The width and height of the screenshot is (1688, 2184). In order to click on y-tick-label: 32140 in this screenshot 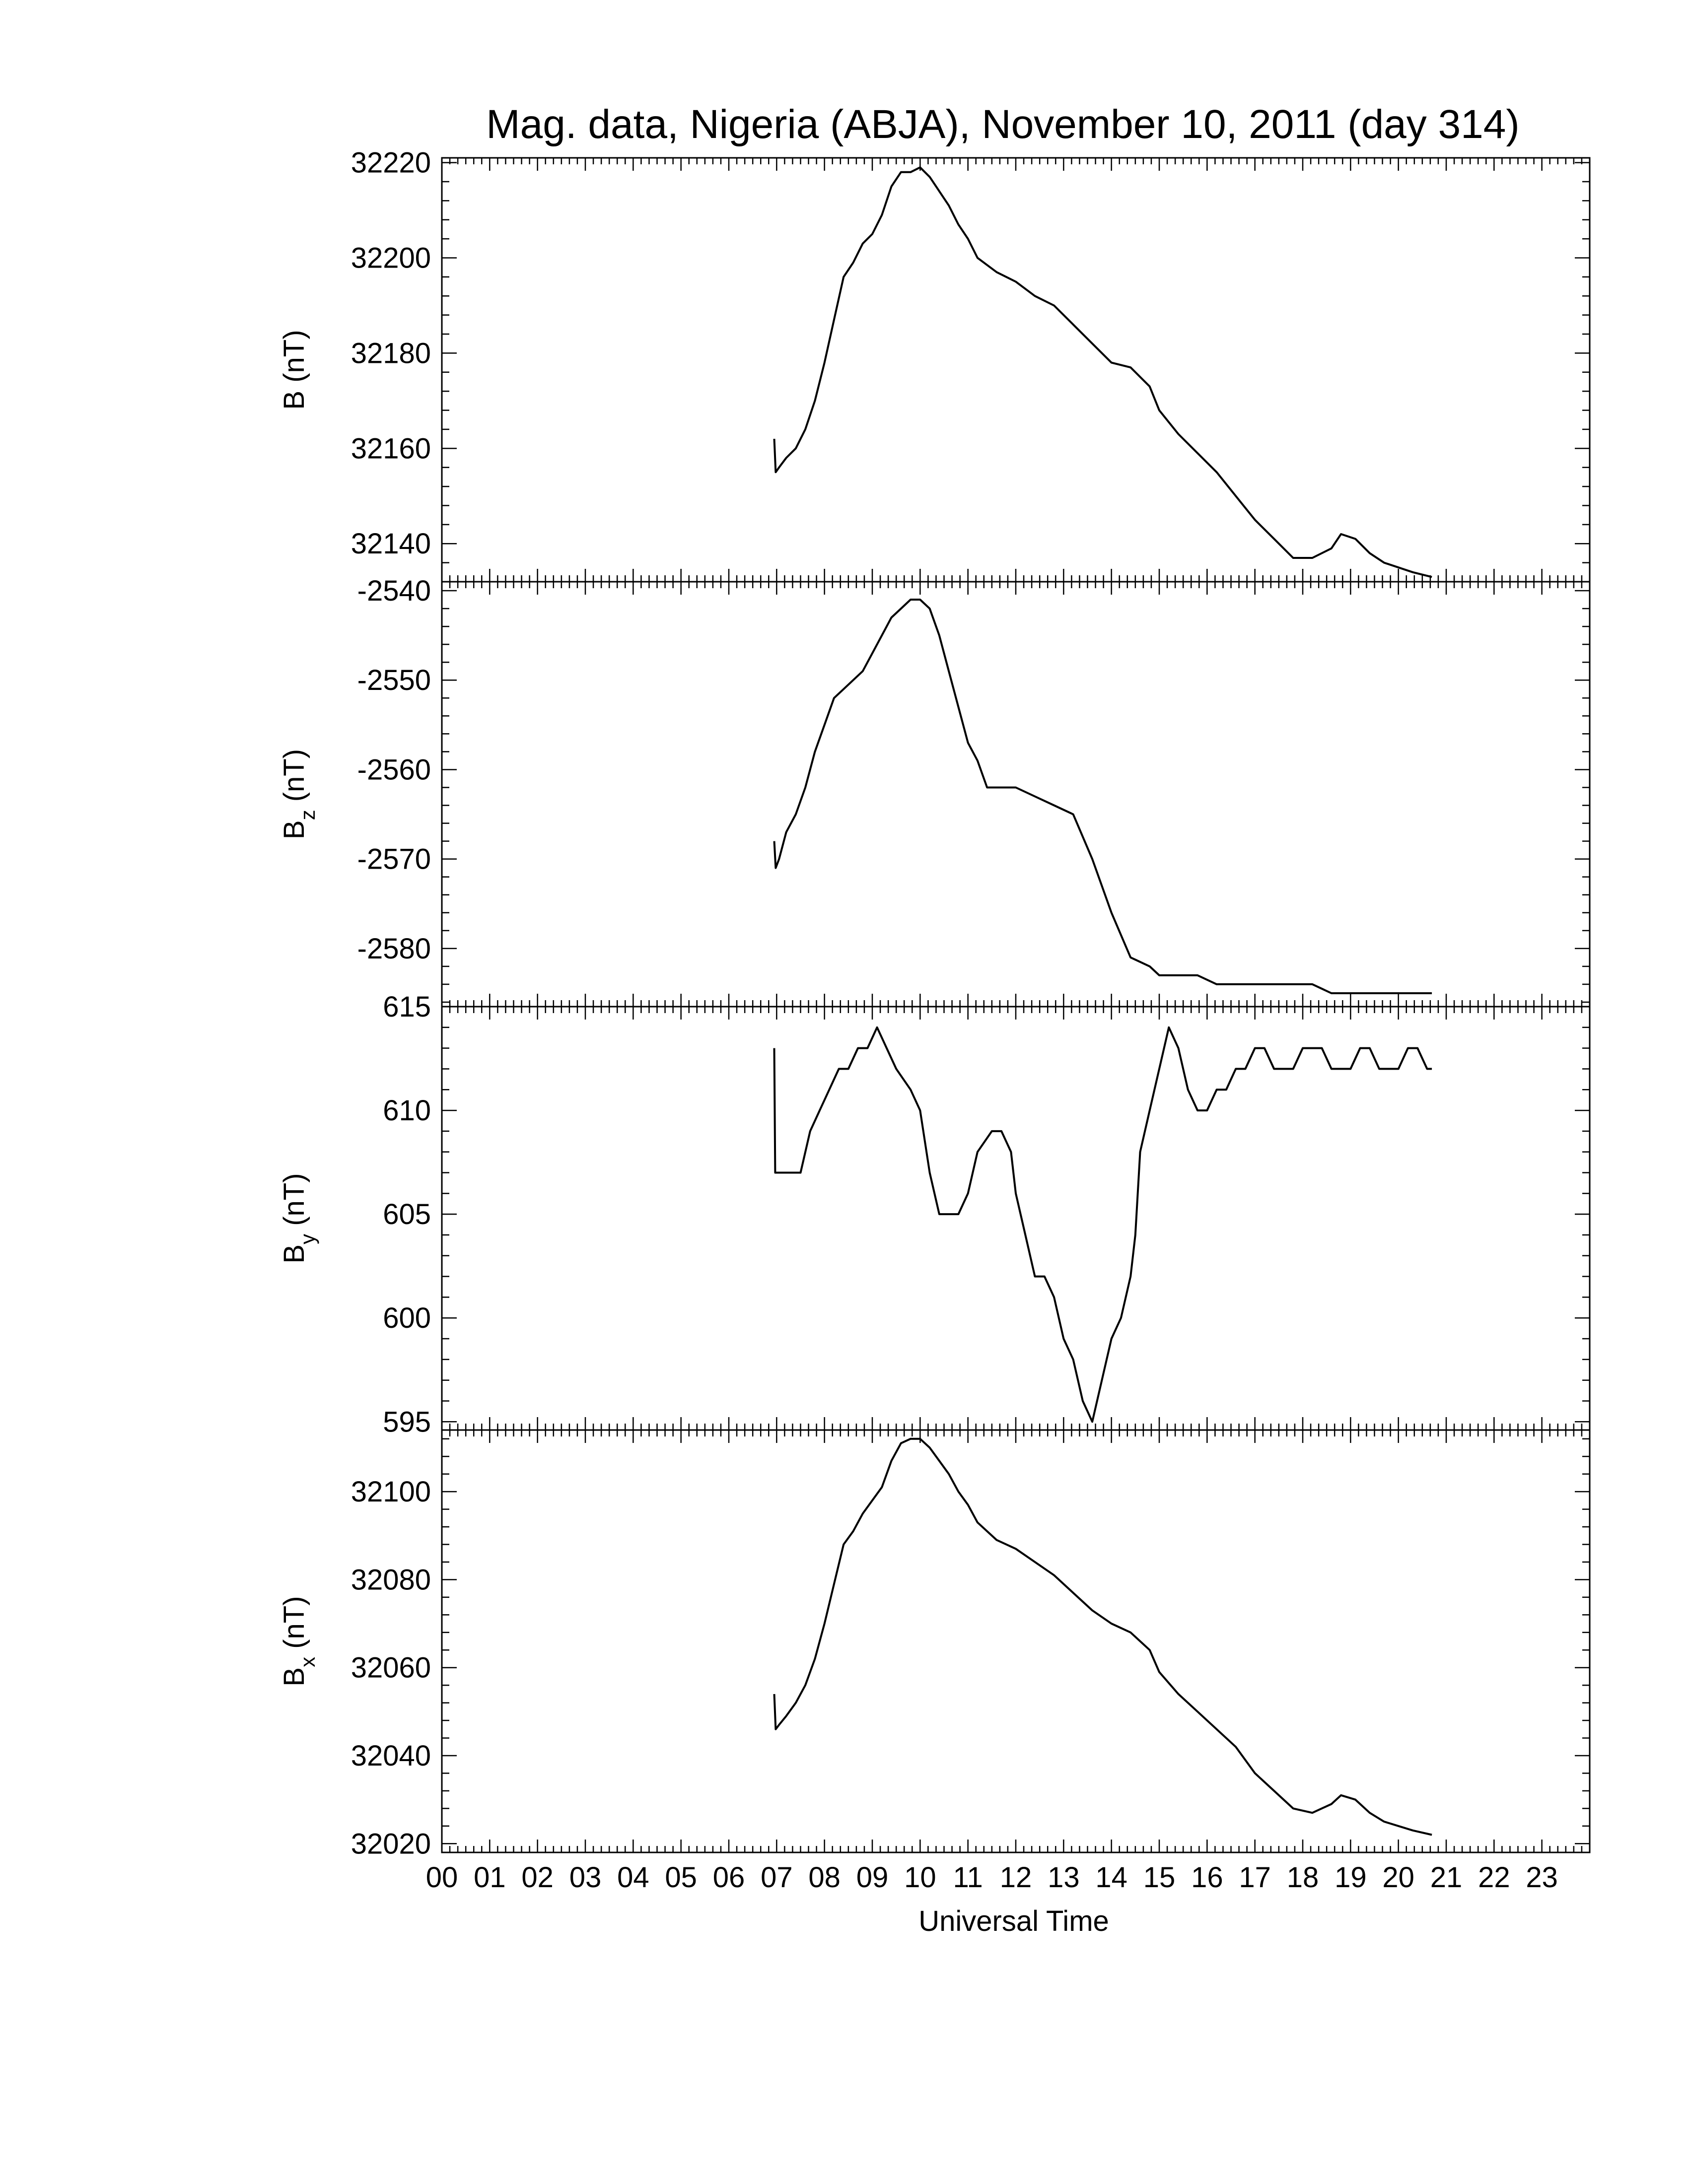, I will do `click(391, 544)`.